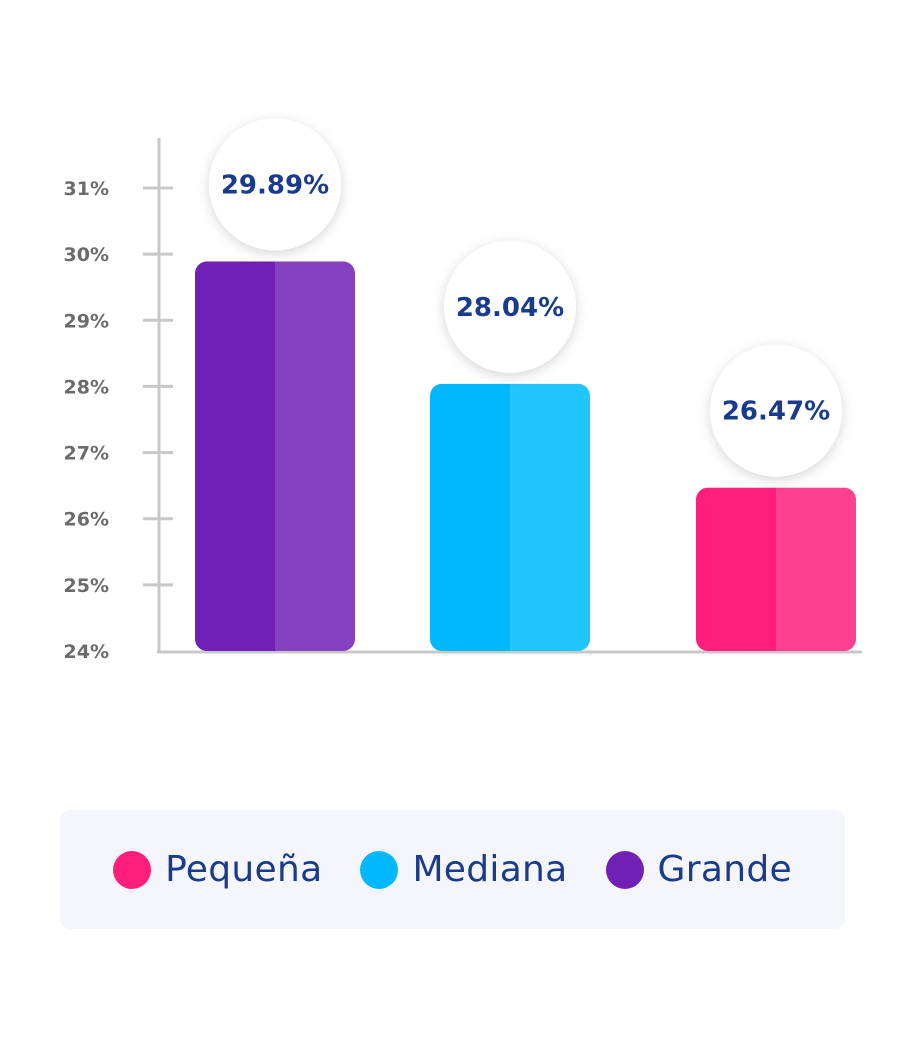  I want to click on legend-label-grande: Grande, so click(724, 869).